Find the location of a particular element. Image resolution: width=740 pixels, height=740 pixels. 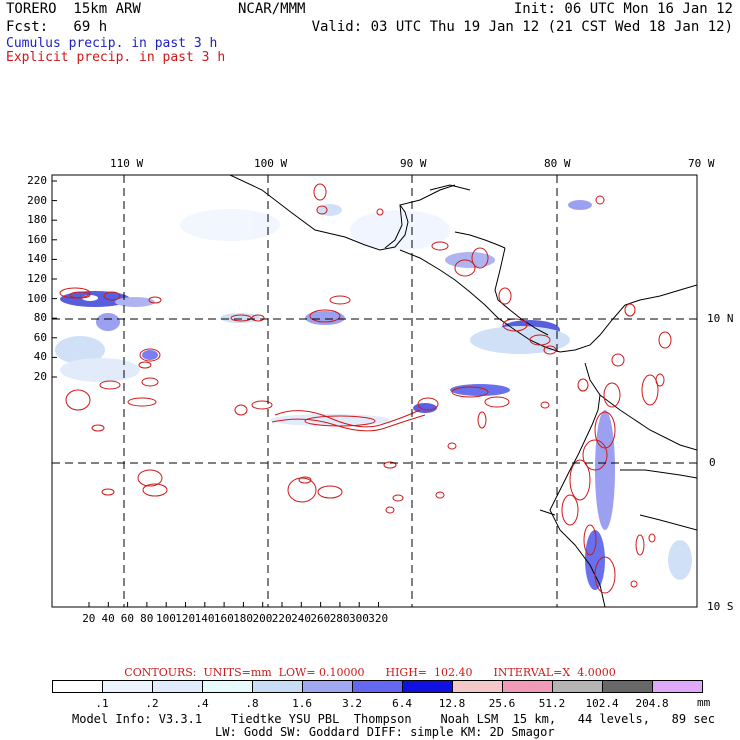

colorbar-label: 12.8 is located at coordinates (452, 703).